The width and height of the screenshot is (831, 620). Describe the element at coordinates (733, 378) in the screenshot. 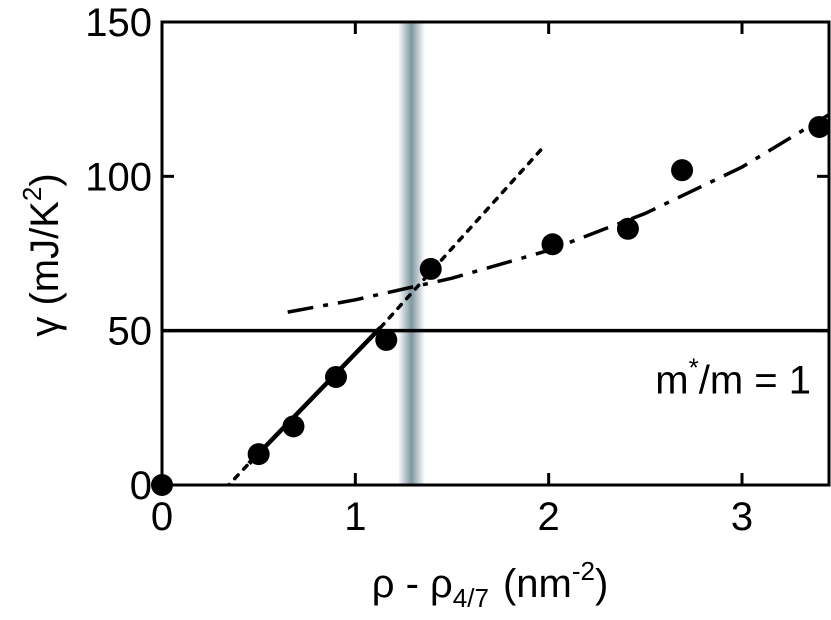

I see `reference-line-label: m*/m = 1` at that location.